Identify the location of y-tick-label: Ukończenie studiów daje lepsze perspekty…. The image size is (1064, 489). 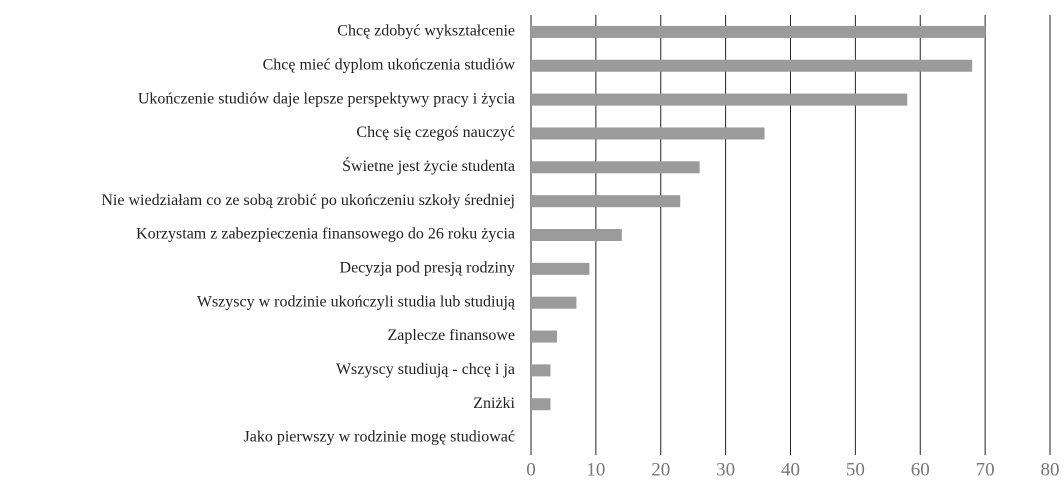
(326, 98).